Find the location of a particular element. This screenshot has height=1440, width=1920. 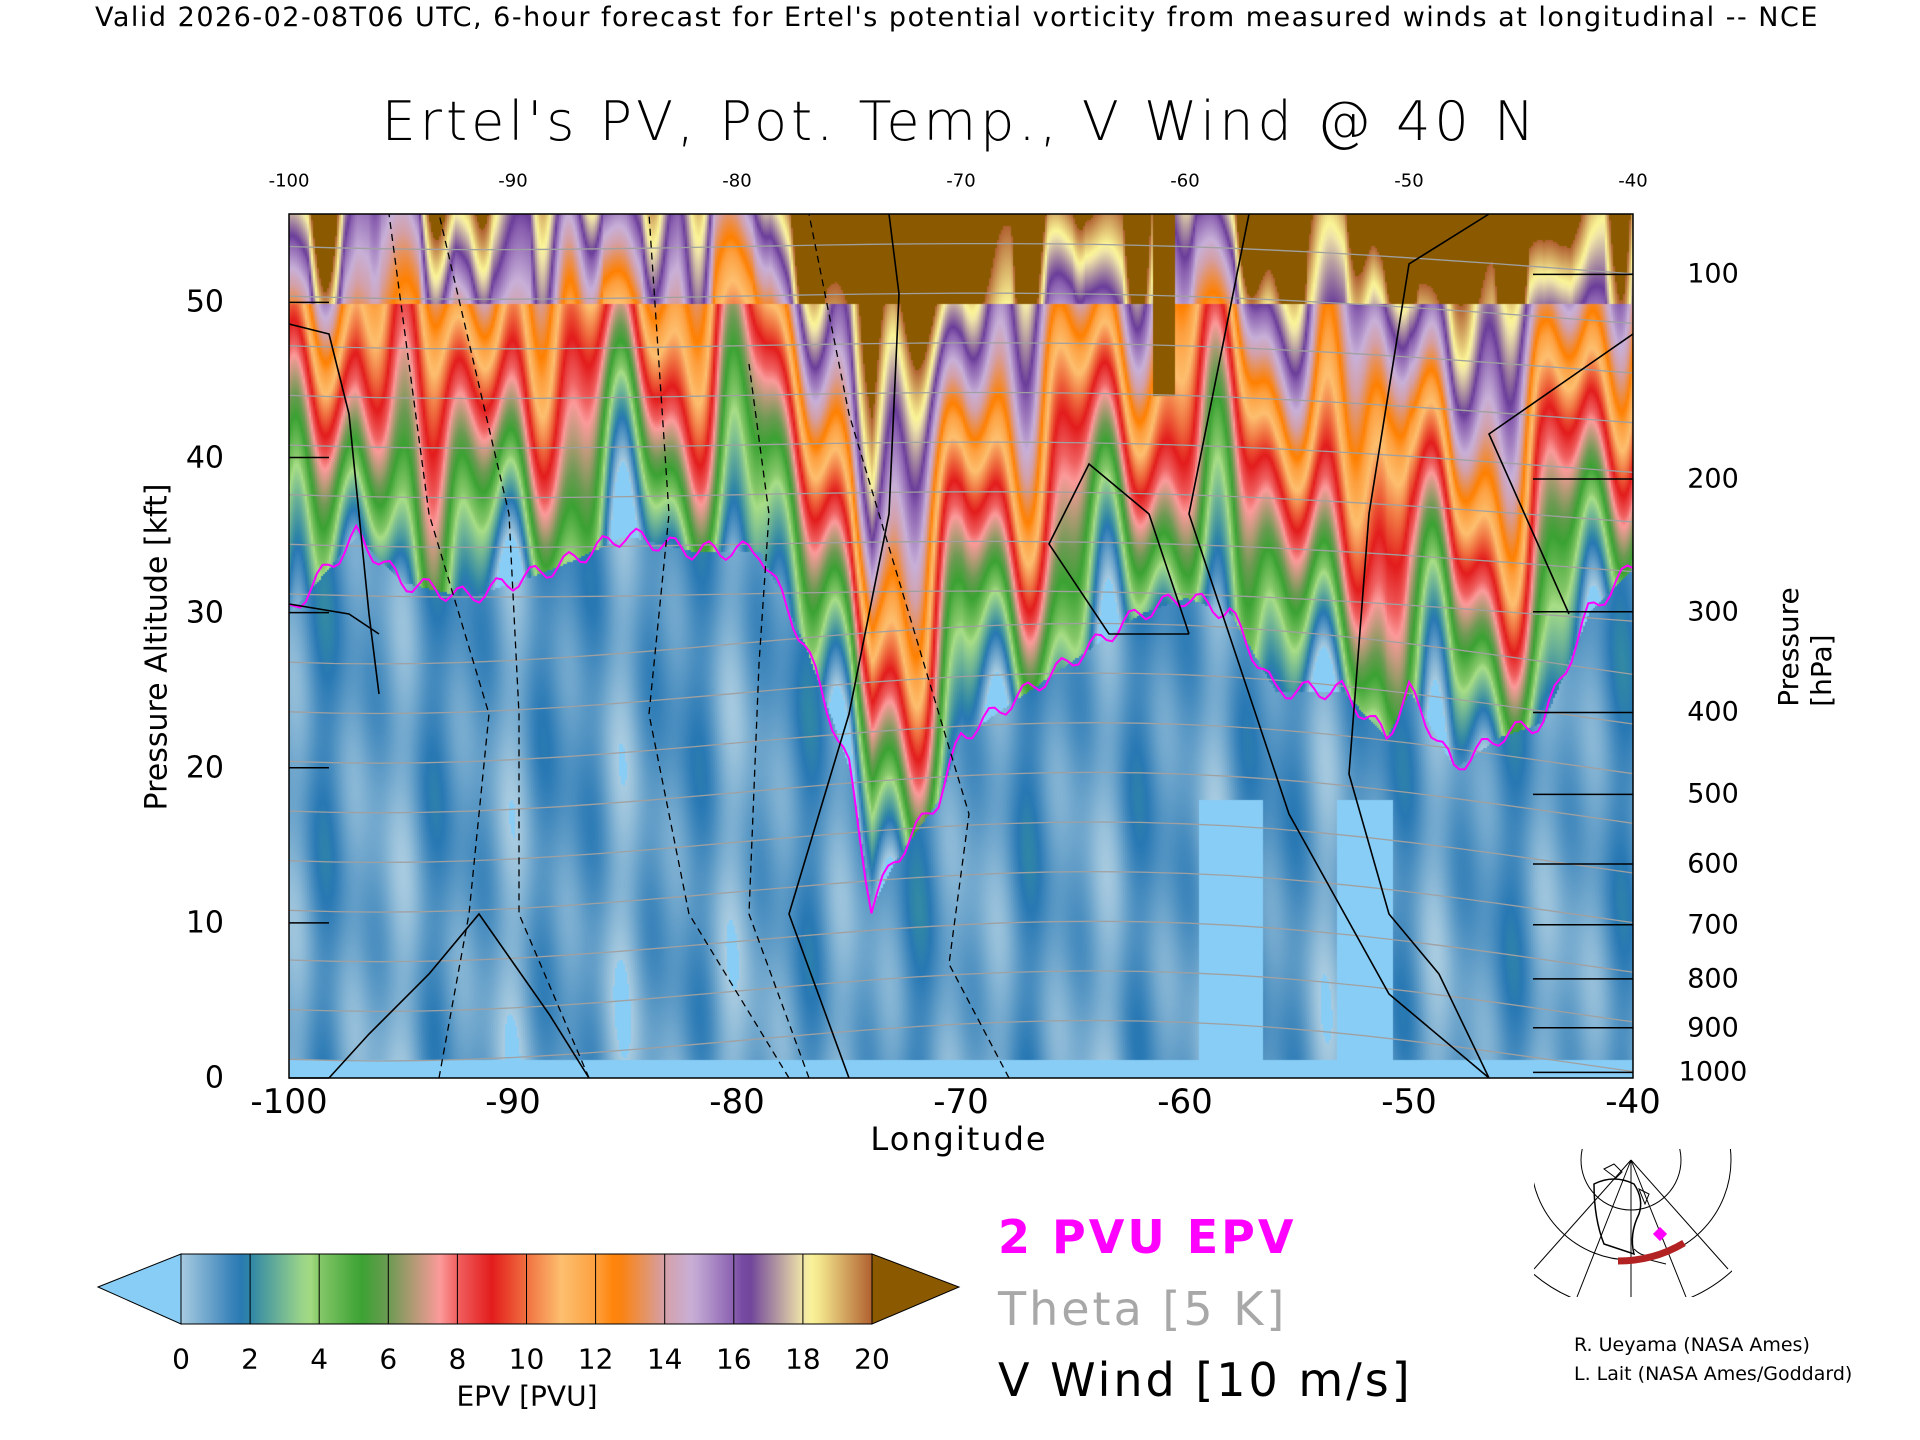

top-tick-label: -80 is located at coordinates (737, 181).